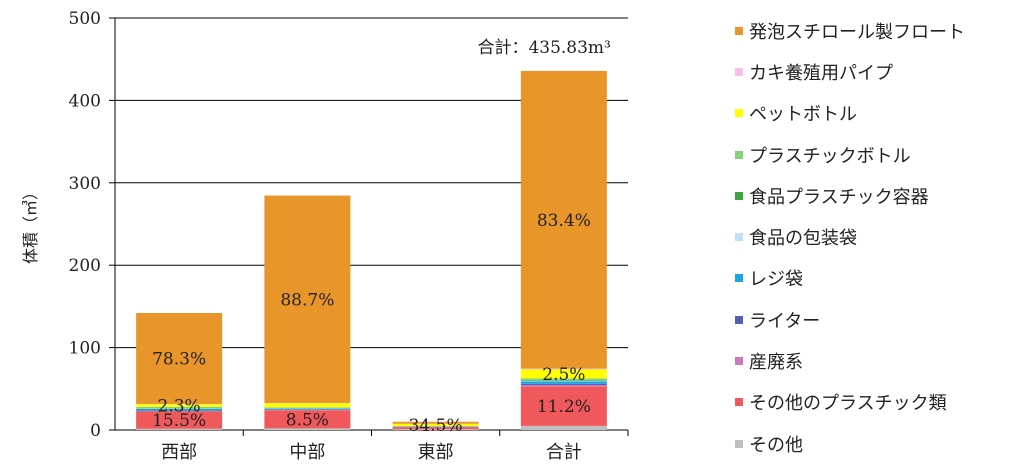  What do you see at coordinates (776, 363) in the screenshot?
I see `legend-label: 産廃系` at bounding box center [776, 363].